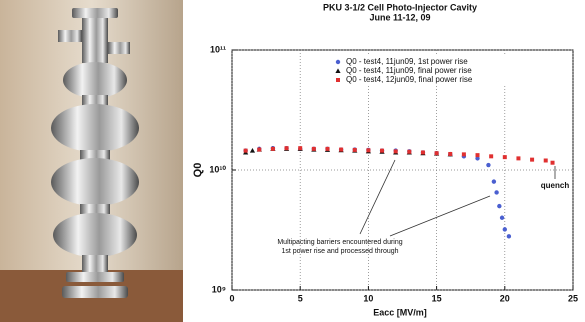 This screenshot has width=585, height=322. I want to click on x-tick-label: 5, so click(300, 298).